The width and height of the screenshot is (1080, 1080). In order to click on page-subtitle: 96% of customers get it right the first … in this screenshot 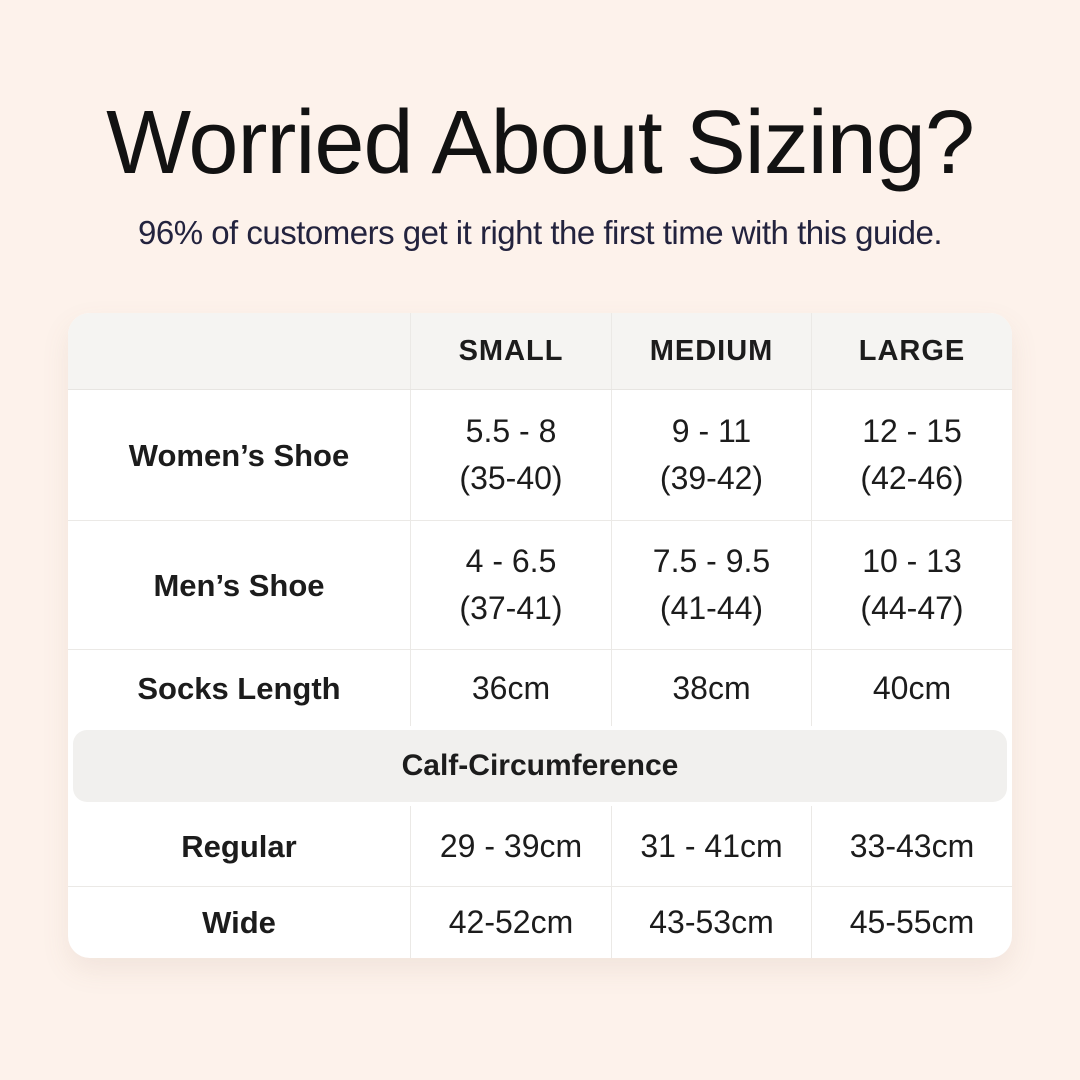, I will do `click(540, 232)`.